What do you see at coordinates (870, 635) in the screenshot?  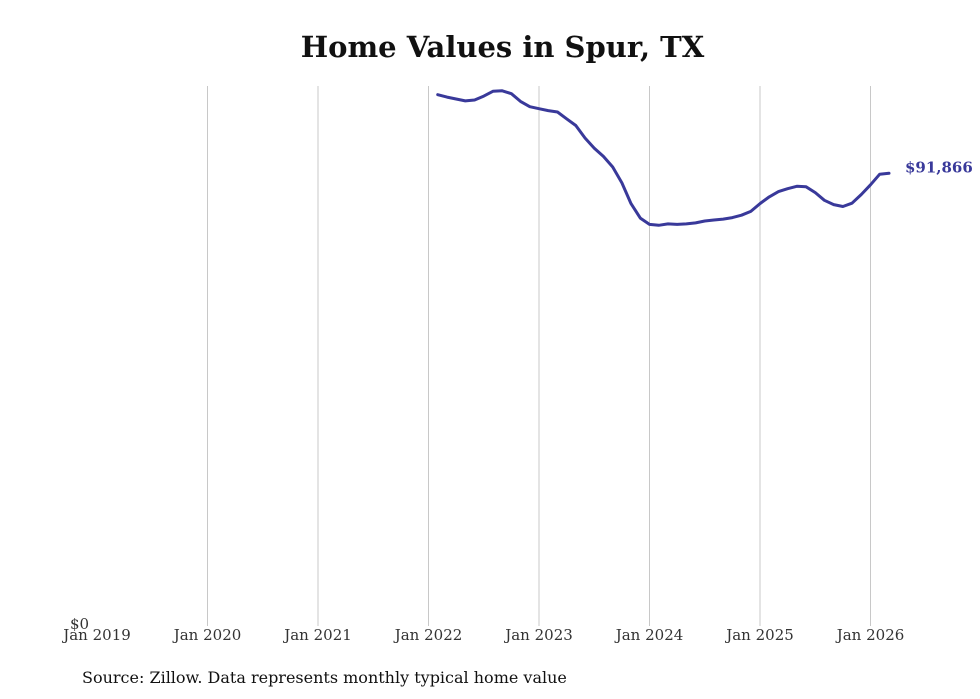 I see `x-tick-label: Jan 2026` at bounding box center [870, 635].